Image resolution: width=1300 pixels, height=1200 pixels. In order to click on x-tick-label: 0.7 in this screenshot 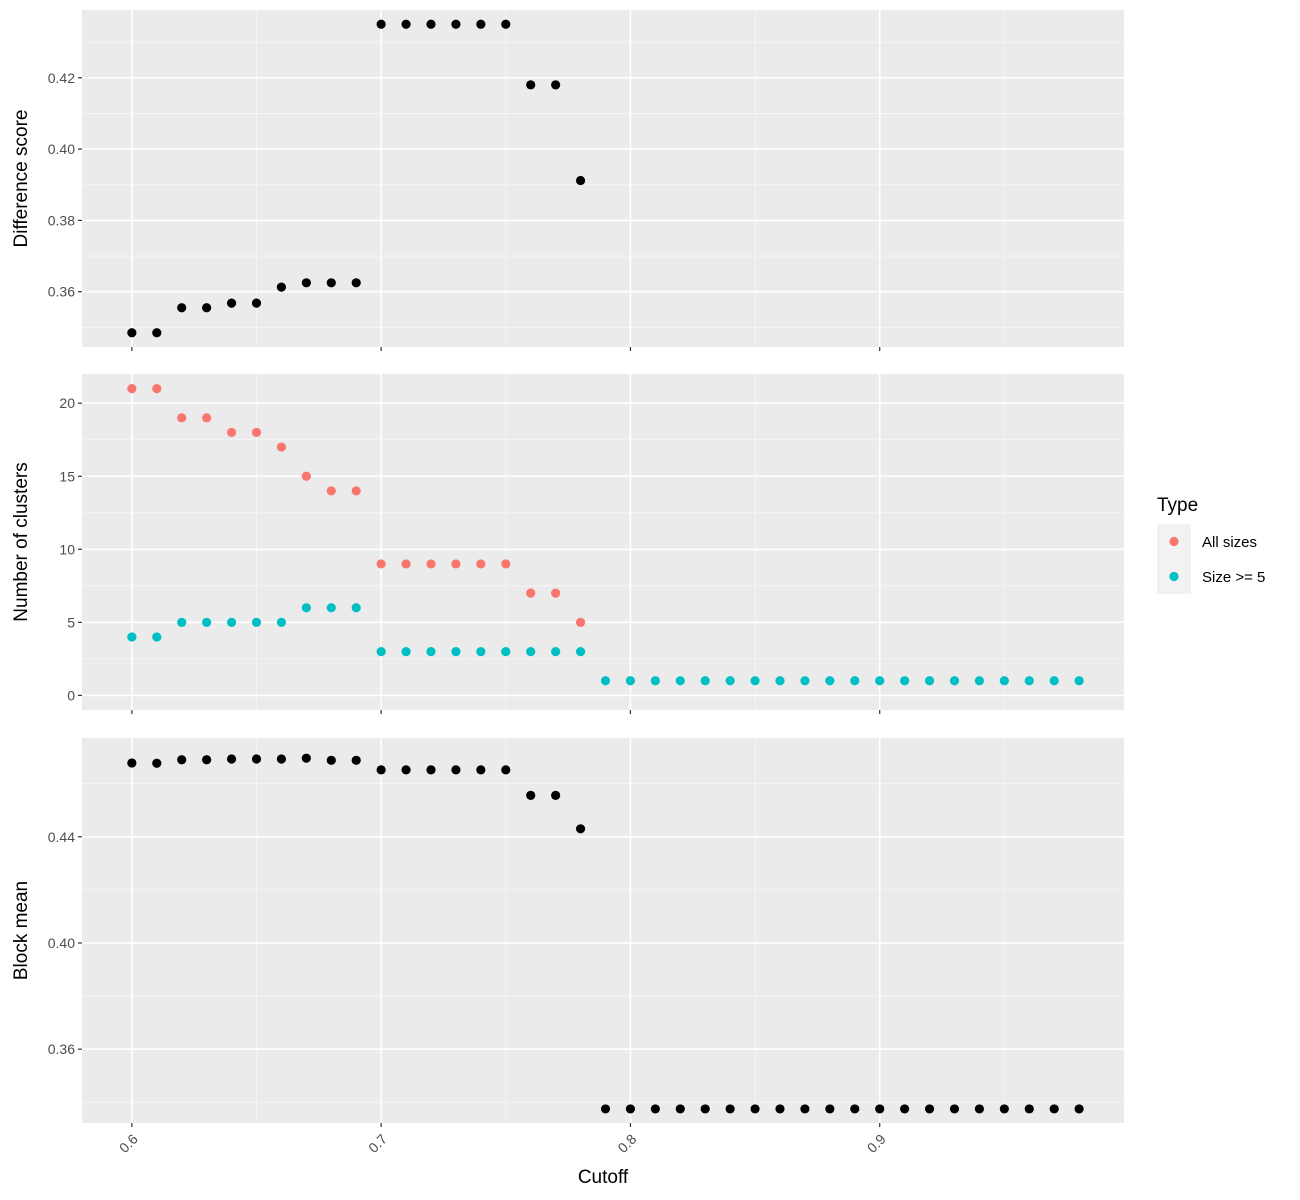, I will do `click(377, 1143)`.